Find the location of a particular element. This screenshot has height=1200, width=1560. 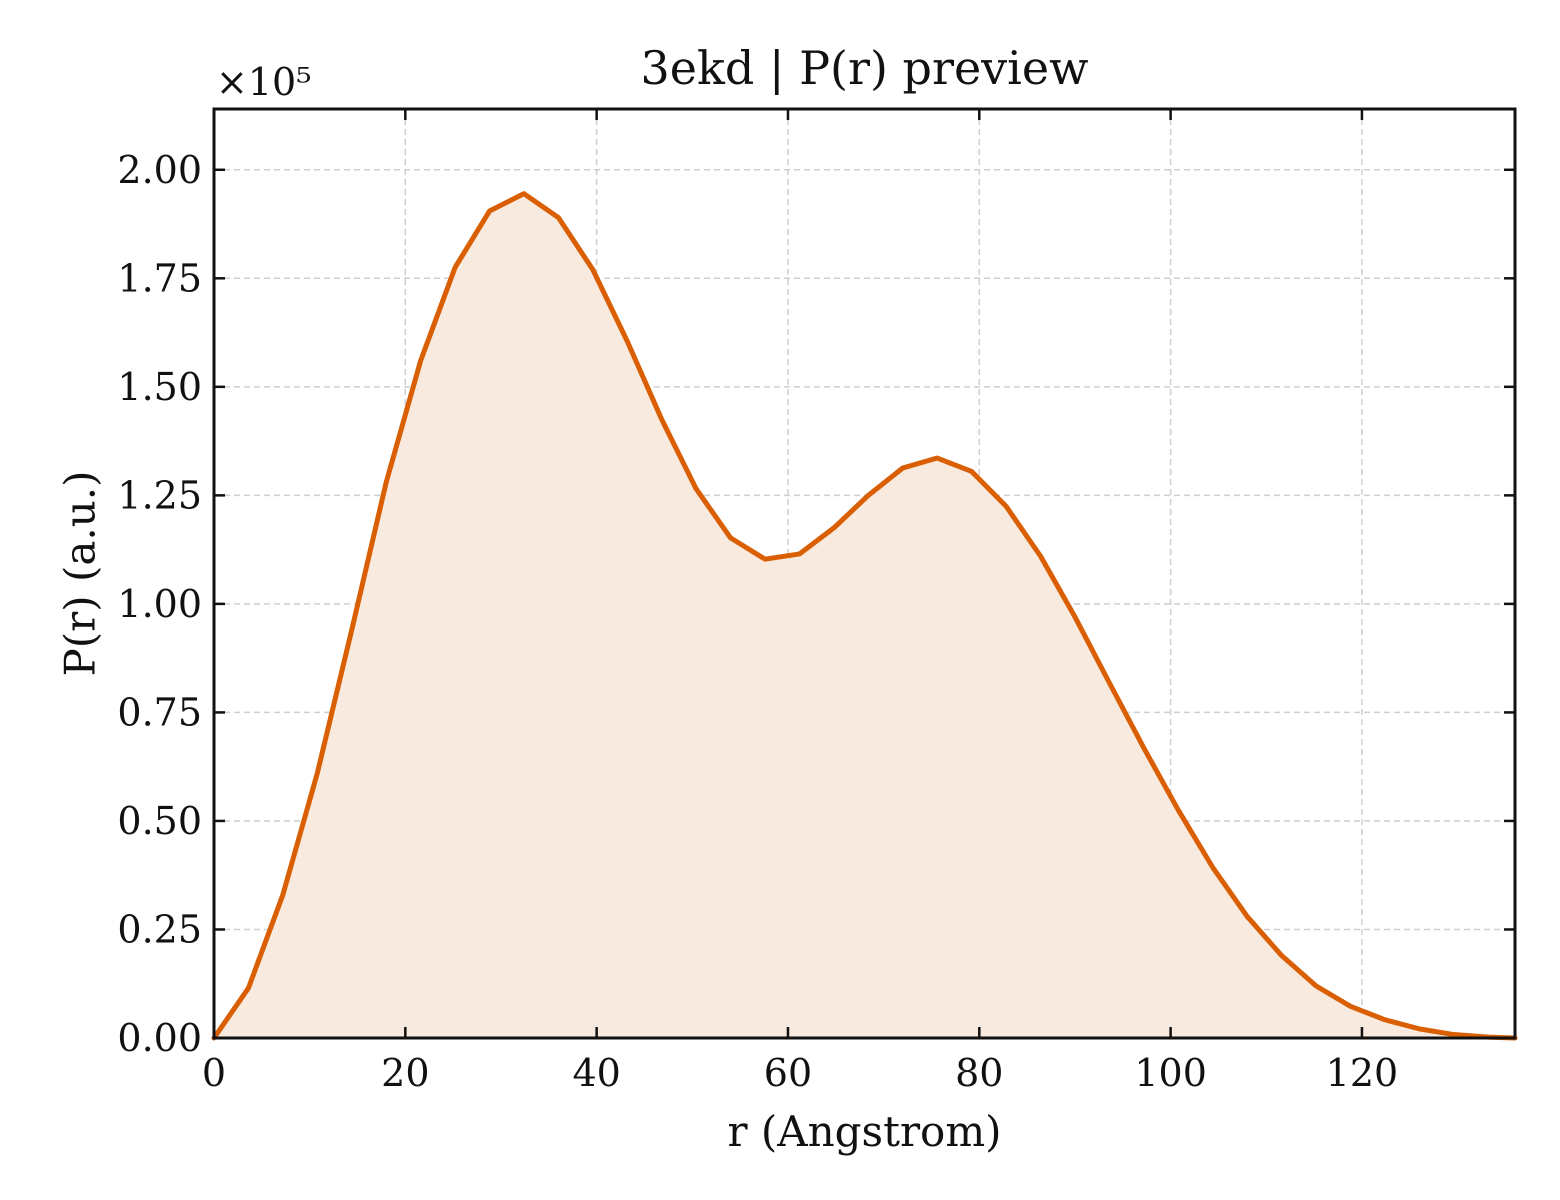

x-tick-label: 60 is located at coordinates (788, 1073).